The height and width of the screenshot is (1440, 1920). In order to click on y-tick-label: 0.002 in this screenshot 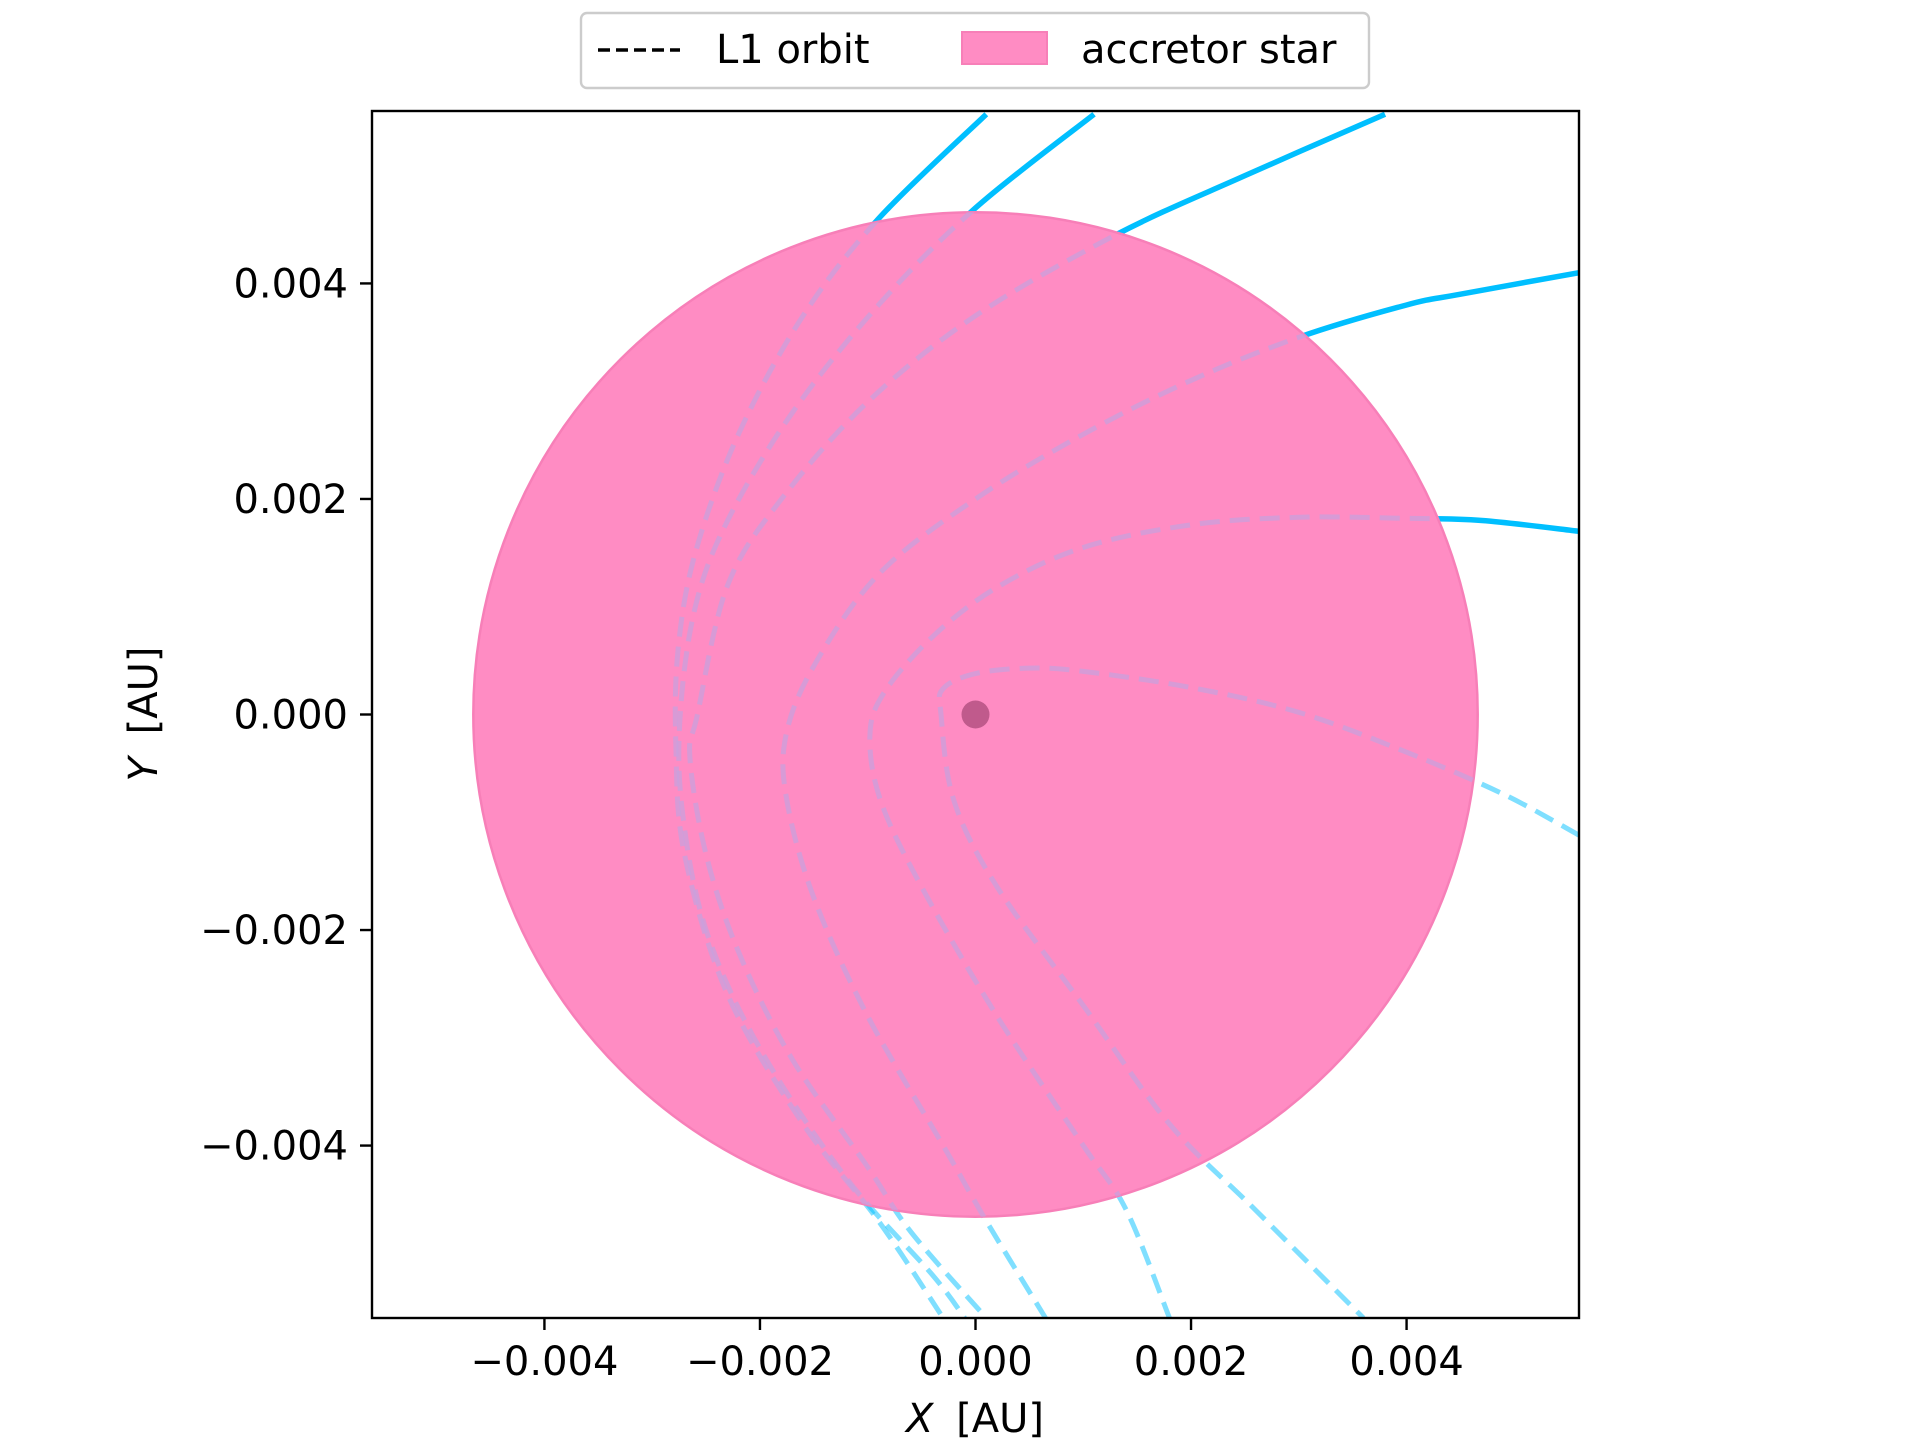, I will do `click(290, 500)`.